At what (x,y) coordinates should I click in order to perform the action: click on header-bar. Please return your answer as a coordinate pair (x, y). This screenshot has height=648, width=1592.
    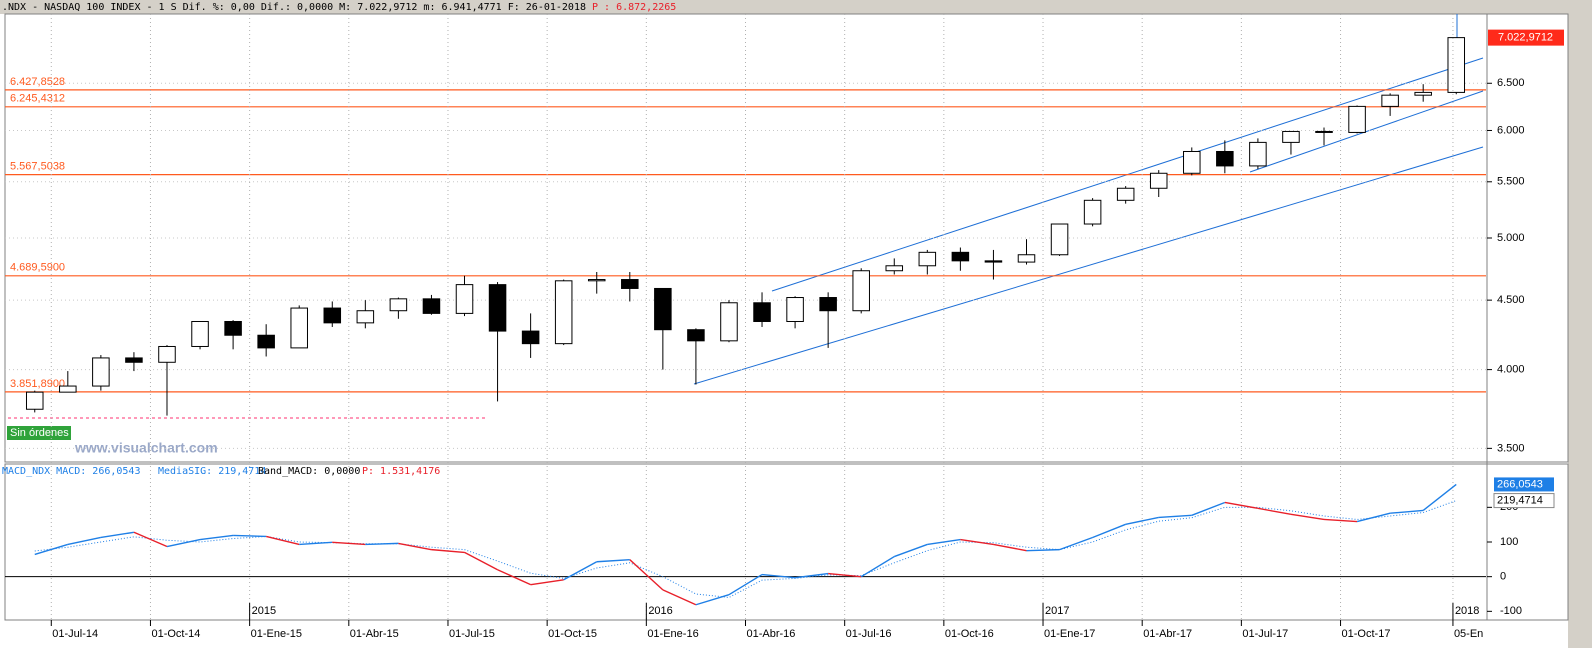
    Looking at the image, I should click on (796, 7).